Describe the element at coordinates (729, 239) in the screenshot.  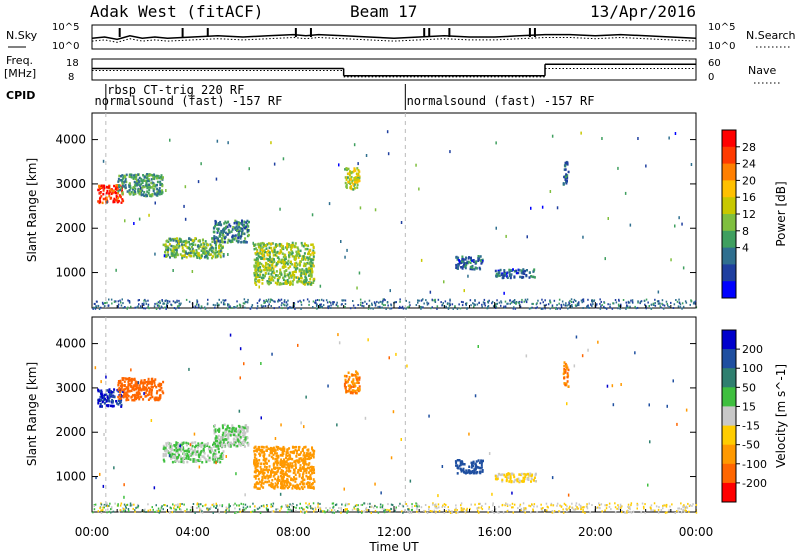
I see `colorbar-swatch` at that location.